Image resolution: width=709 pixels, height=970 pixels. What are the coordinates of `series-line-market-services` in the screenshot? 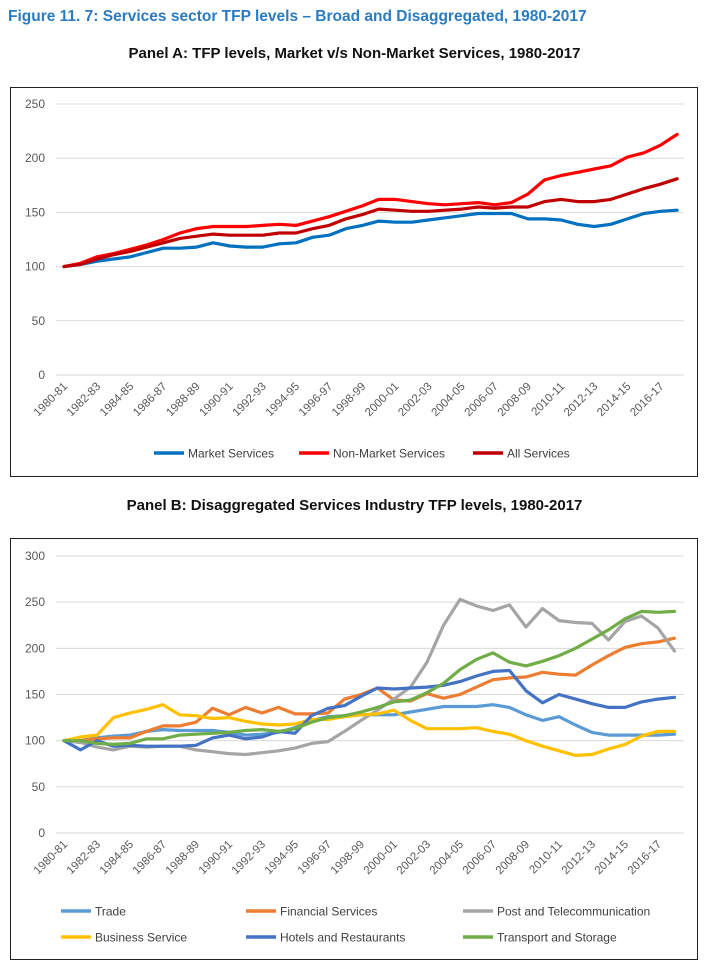 It's located at (370, 238).